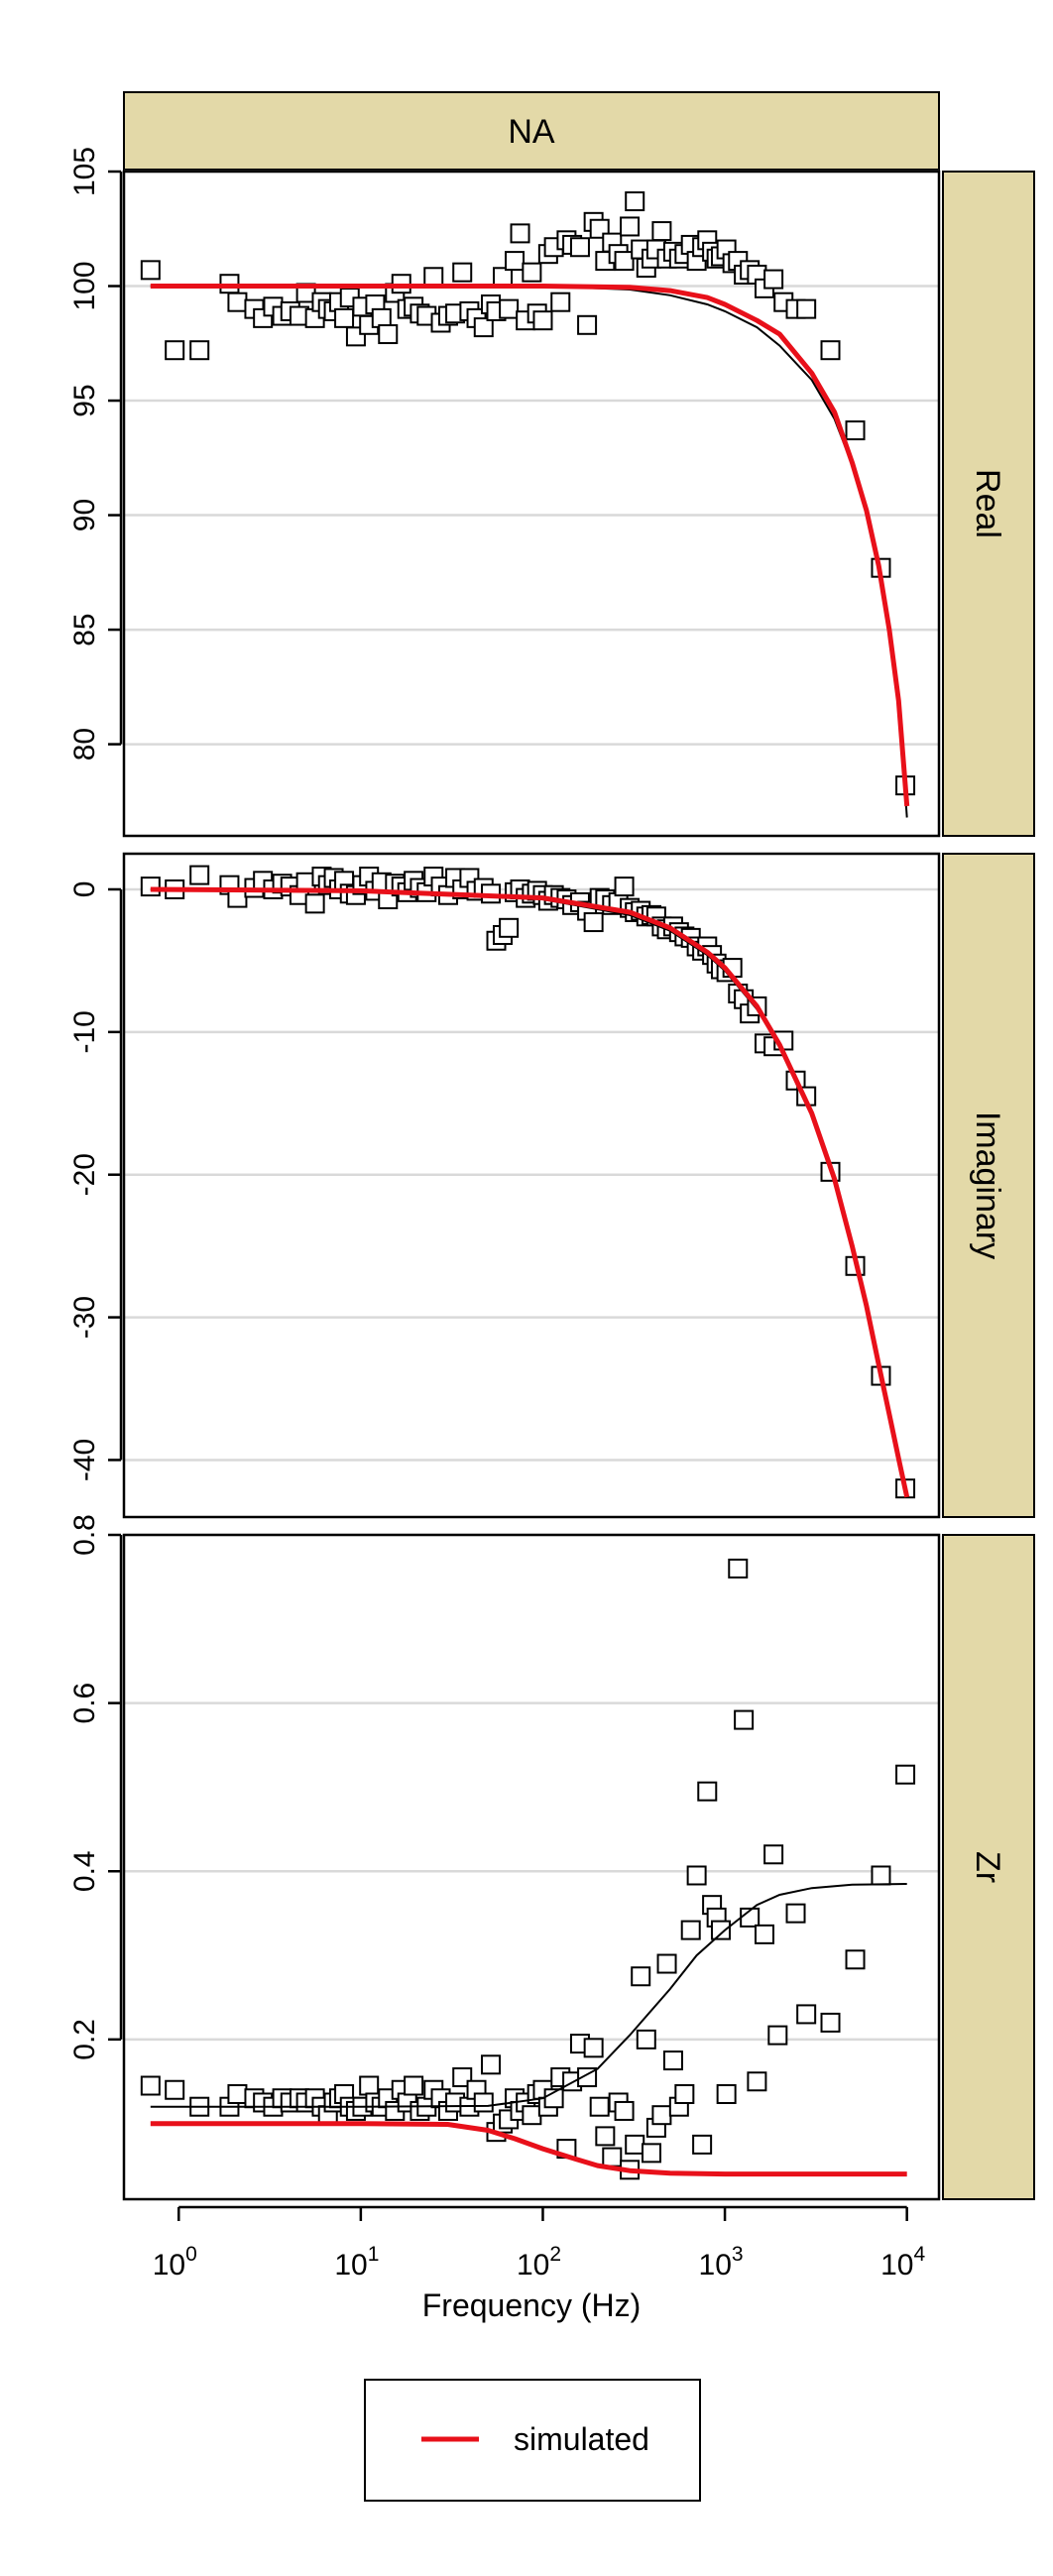 This screenshot has height=2576, width=1053. I want to click on column-strip-label: NA, so click(531, 132).